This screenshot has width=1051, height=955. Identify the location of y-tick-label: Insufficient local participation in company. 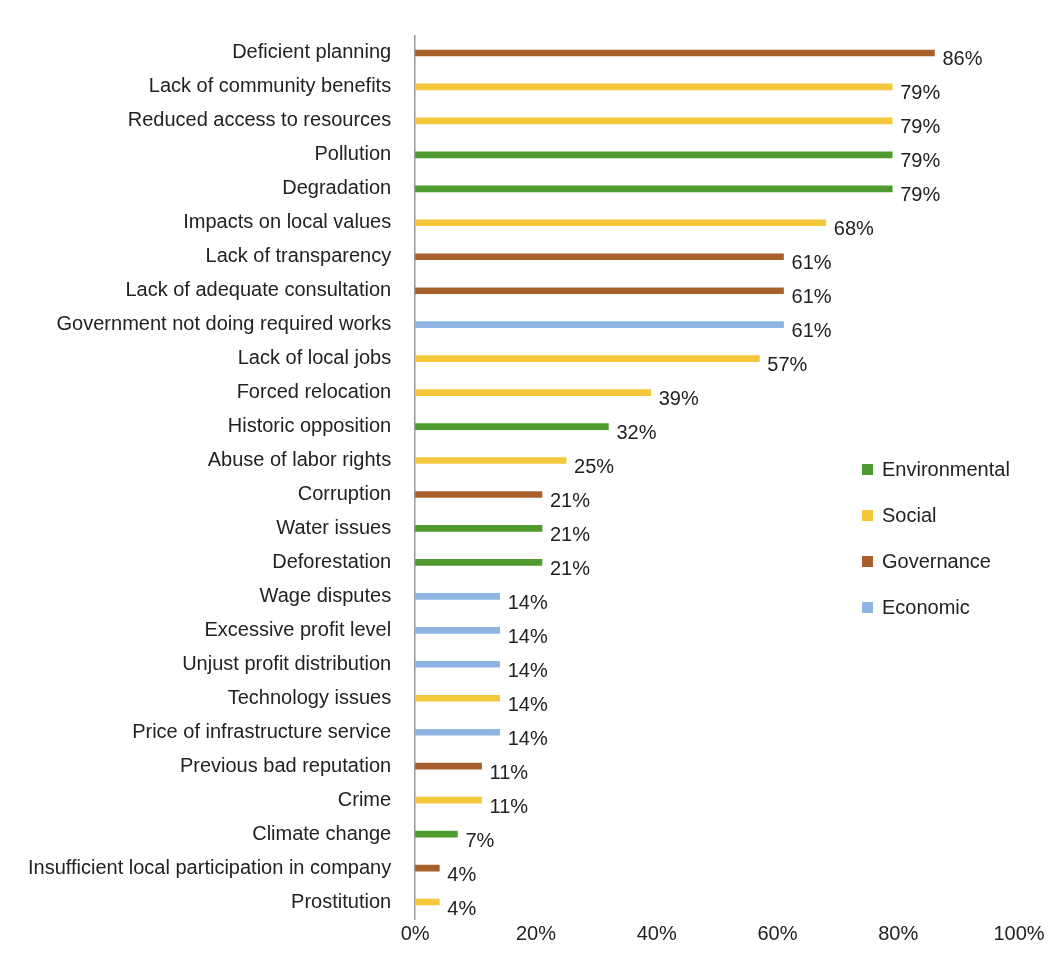
(209, 866).